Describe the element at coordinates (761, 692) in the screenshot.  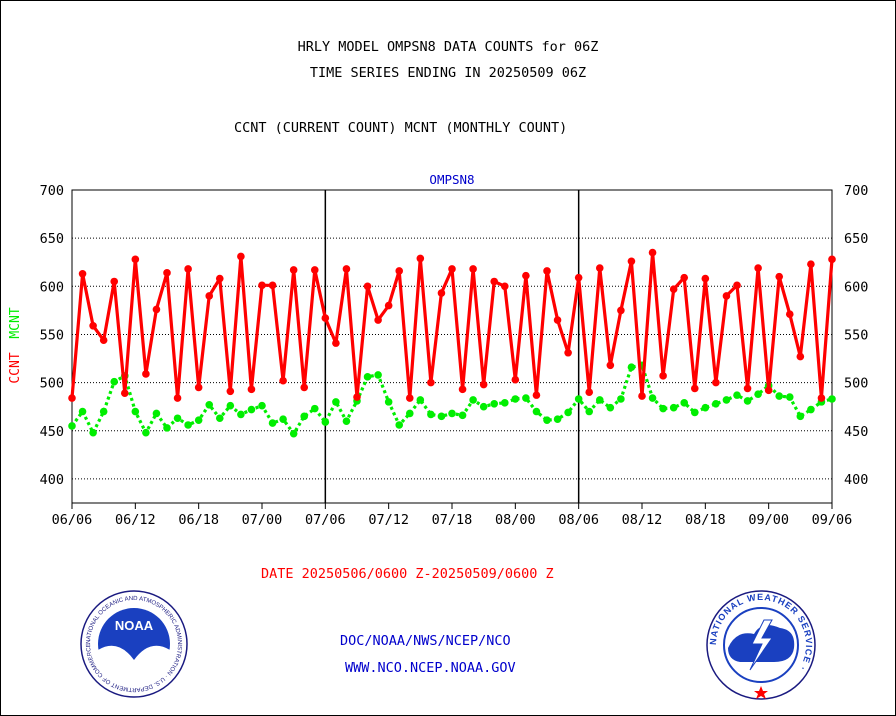
I see `nws-star-icon` at that location.